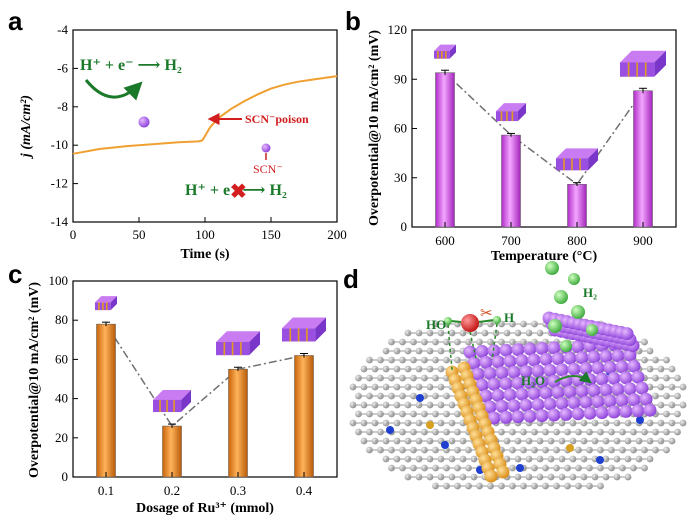 The width and height of the screenshot is (700, 520). I want to click on cycle-arrow-icon, so click(573, 377).